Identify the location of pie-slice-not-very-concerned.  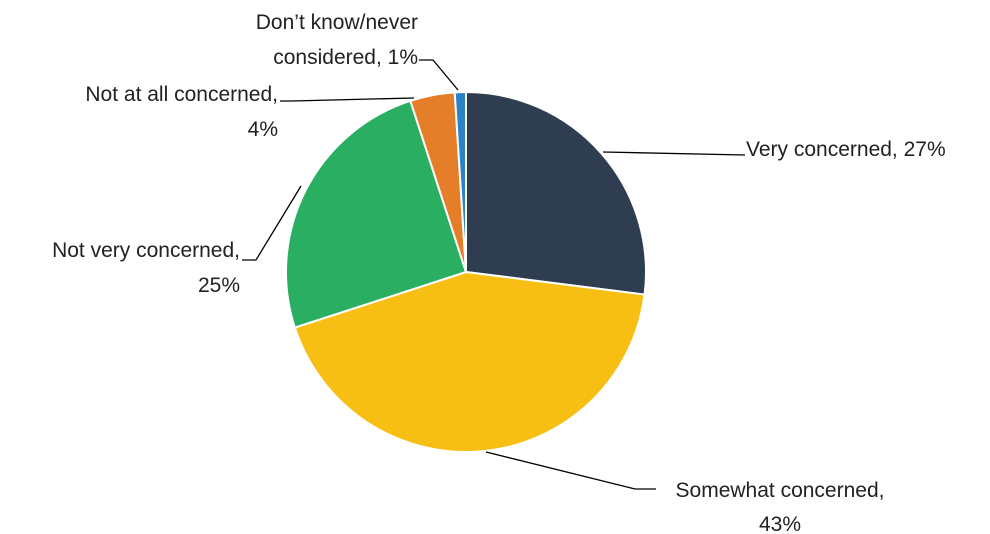
(376, 214).